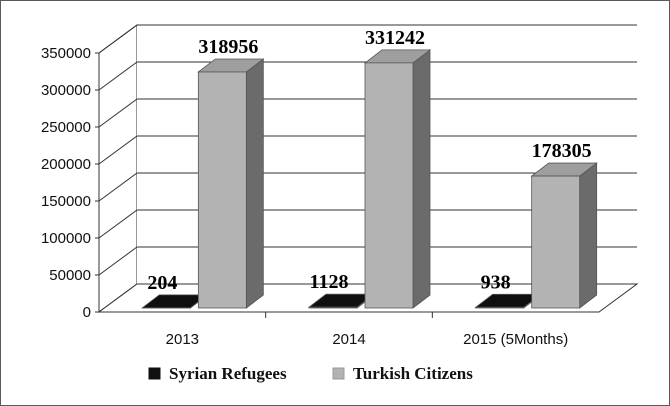  I want to click on legend-swatch-syrian-refugees, so click(154, 373).